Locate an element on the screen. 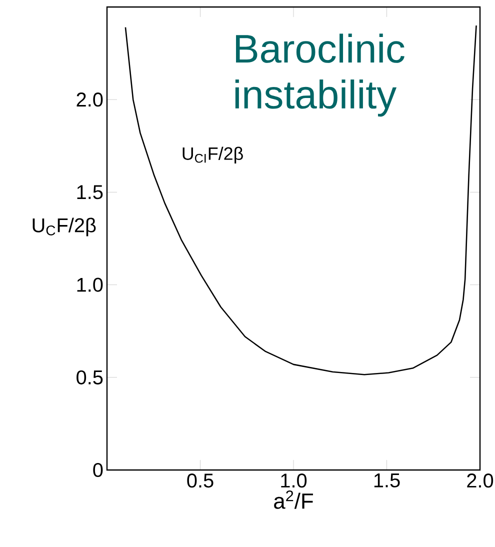  annotation: U$_{CI}$F/2β is located at coordinates (212, 155).